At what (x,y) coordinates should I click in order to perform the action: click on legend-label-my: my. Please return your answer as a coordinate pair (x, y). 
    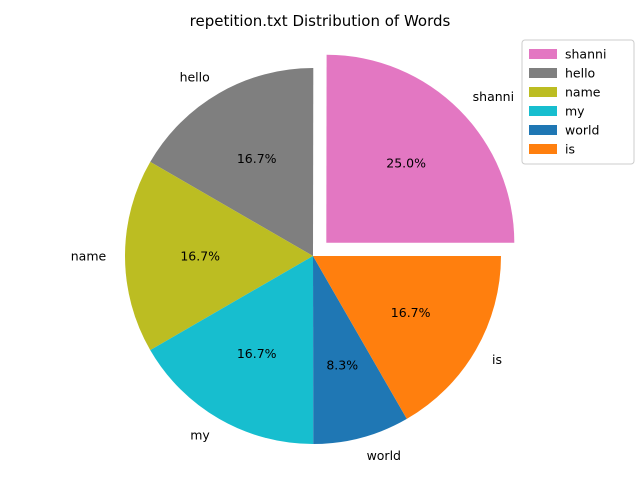
    Looking at the image, I should click on (575, 111).